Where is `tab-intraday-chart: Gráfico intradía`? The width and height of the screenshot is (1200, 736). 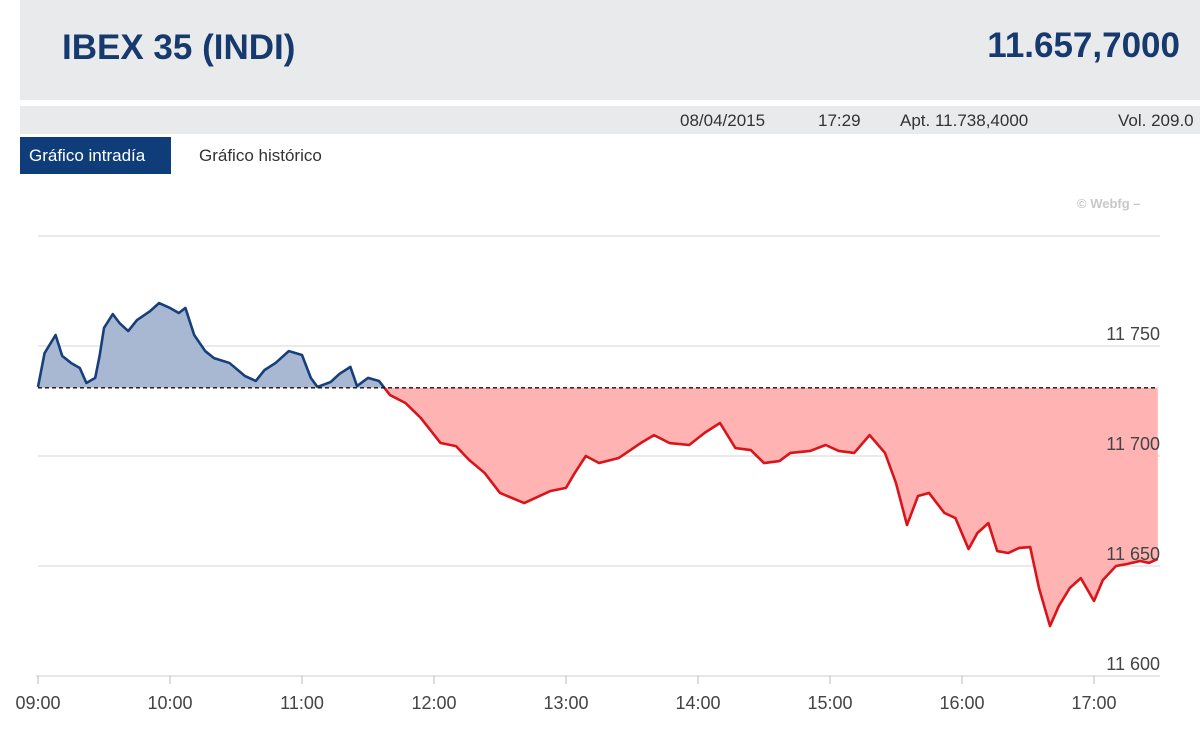 tab-intraday-chart: Gráfico intradía is located at coordinates (95, 155).